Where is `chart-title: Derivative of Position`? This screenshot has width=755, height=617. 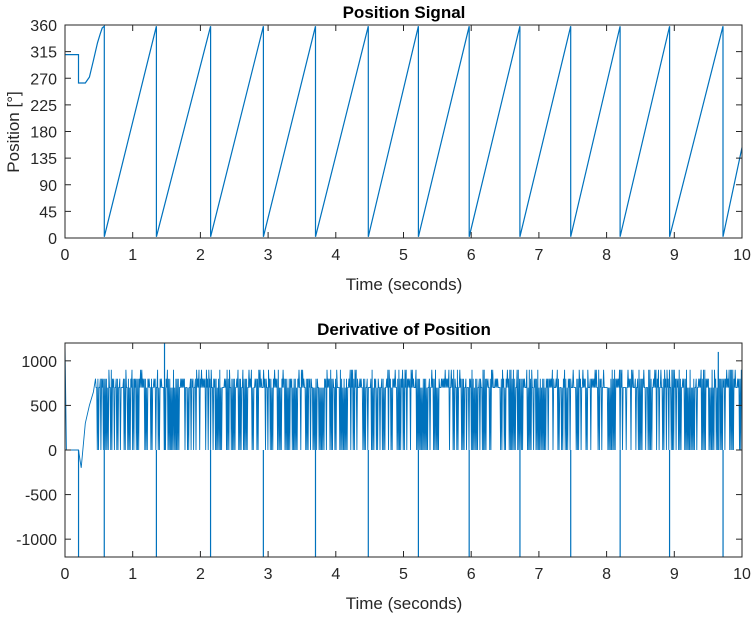 chart-title: Derivative of Position is located at coordinates (404, 329).